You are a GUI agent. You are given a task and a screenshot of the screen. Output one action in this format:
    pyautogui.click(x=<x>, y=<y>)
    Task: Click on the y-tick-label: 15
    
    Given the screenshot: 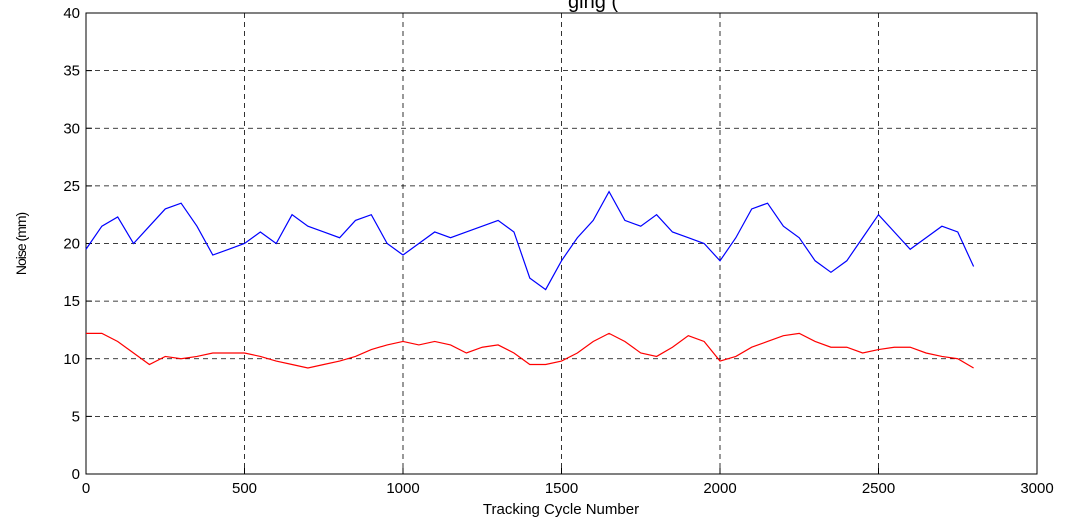 What is the action you would take?
    pyautogui.click(x=71, y=301)
    